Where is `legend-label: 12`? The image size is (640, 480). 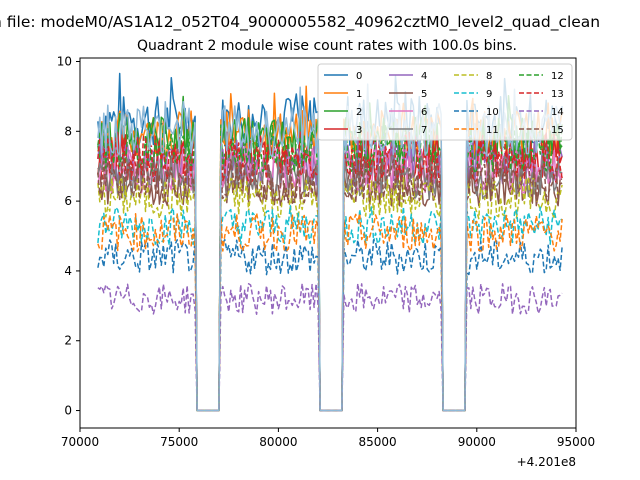 legend-label: 12 is located at coordinates (557, 76).